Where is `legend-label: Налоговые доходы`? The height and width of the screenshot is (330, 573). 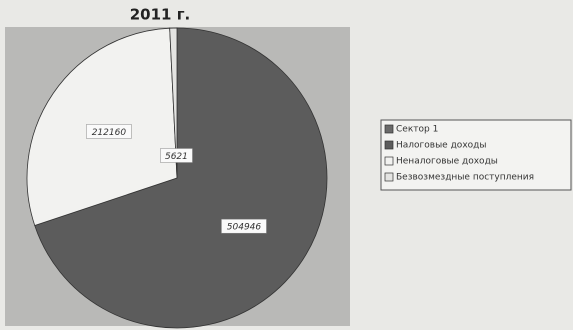
legend-label: Налоговые доходы is located at coordinates (441, 146).